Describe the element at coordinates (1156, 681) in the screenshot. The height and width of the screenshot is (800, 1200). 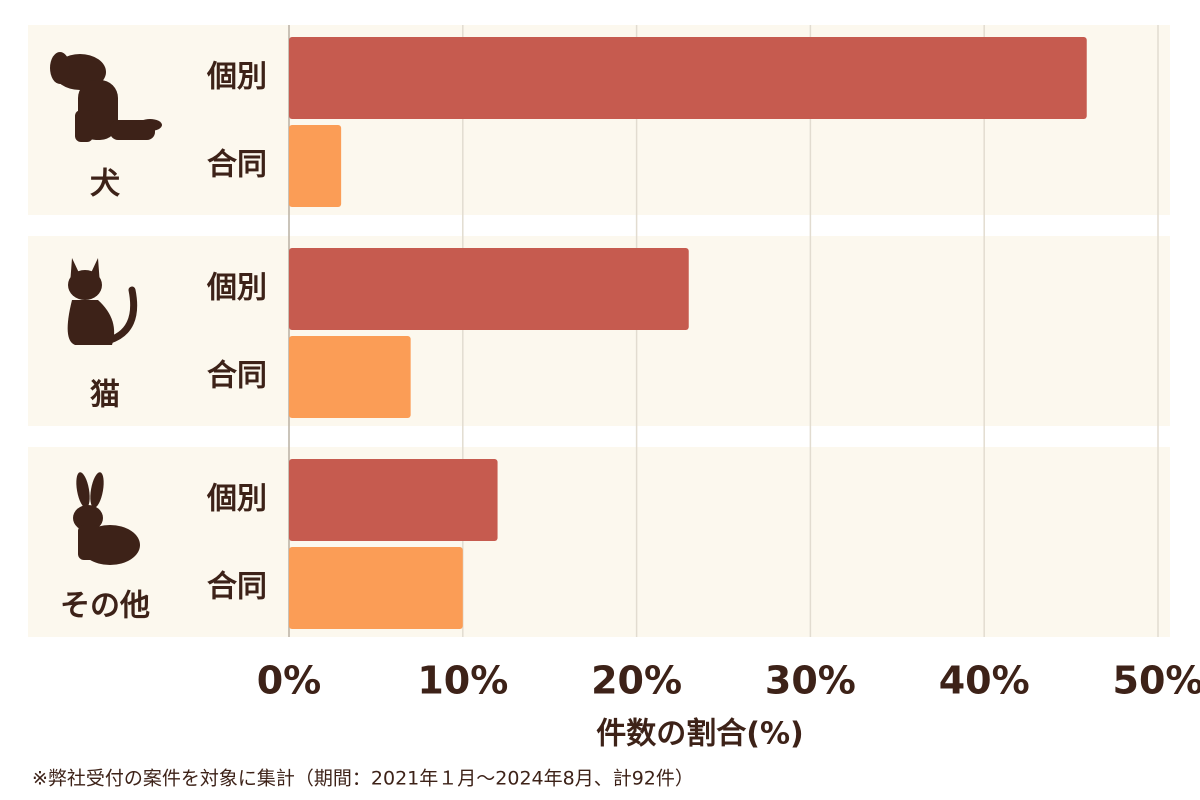
I see `x-tick-label: 50%` at that location.